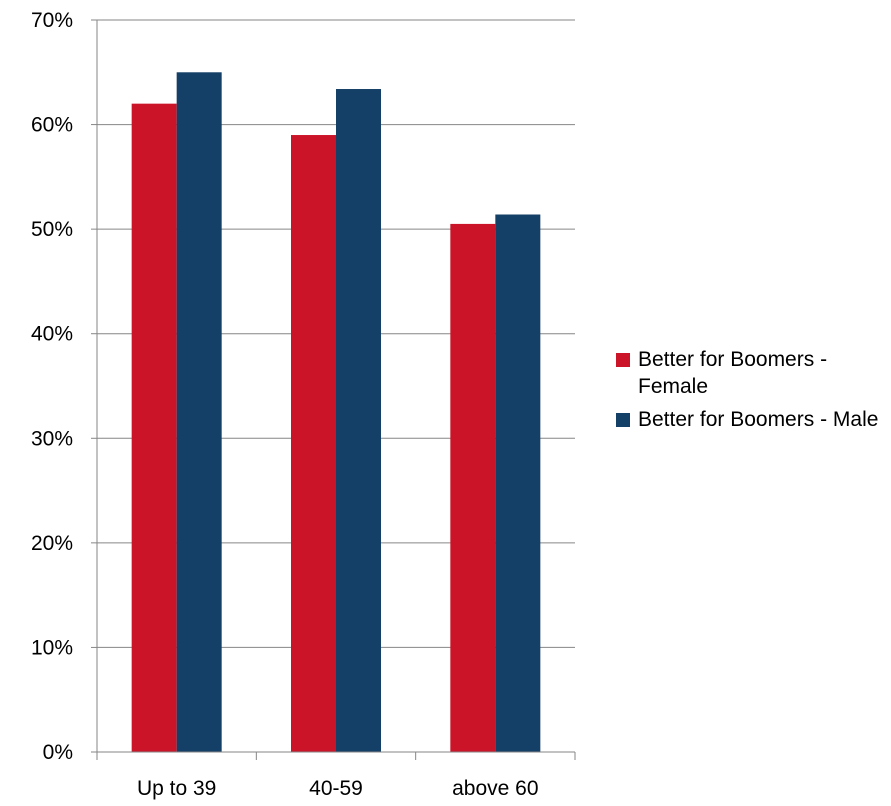  I want to click on x-axis-labels: Up to 39 40-59 above 60, so click(338, 788).